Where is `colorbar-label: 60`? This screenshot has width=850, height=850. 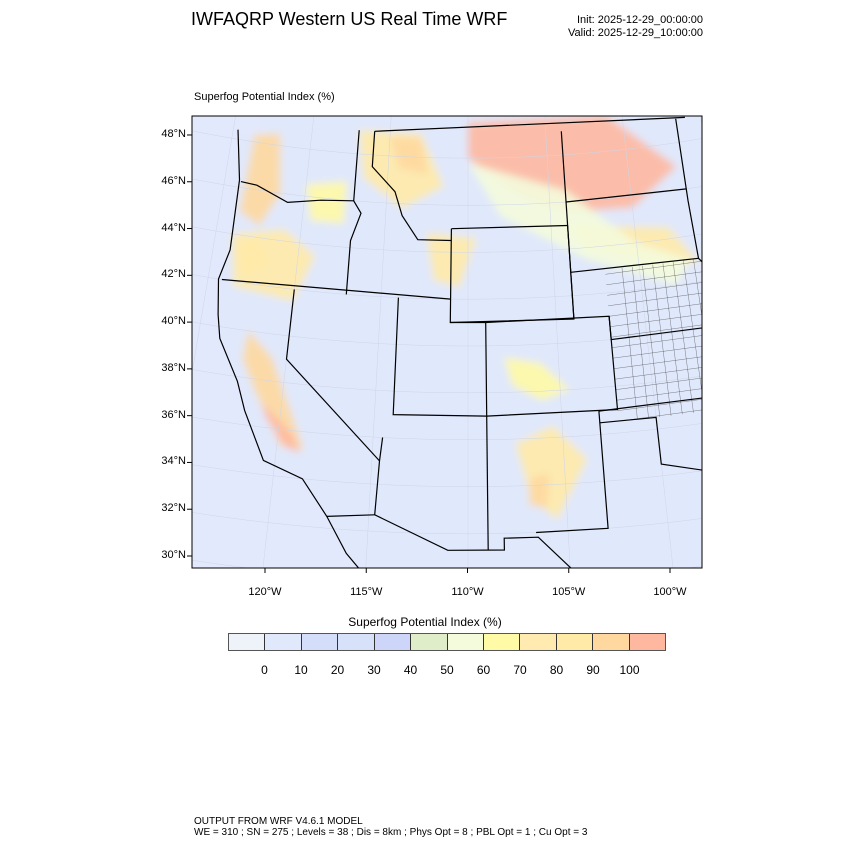 colorbar-label: 60 is located at coordinates (483, 670).